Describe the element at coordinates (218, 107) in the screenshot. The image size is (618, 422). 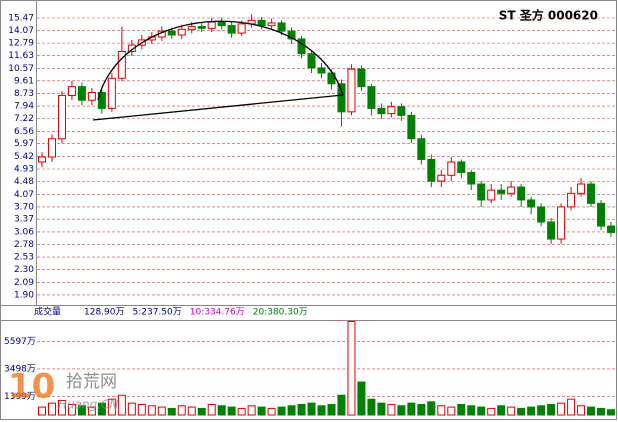
I see `annotation-line` at that location.